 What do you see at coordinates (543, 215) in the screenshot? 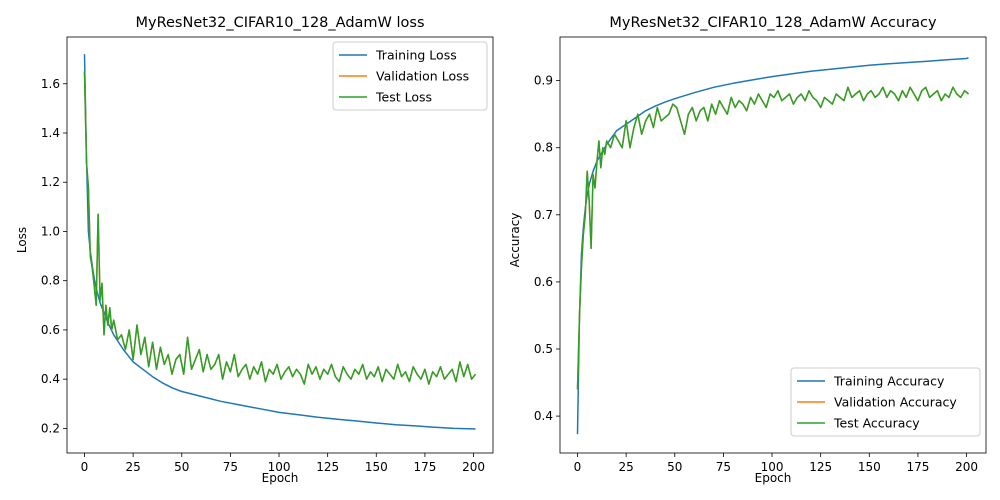
I see `accuracy-y-tick-label: 0.7` at bounding box center [543, 215].